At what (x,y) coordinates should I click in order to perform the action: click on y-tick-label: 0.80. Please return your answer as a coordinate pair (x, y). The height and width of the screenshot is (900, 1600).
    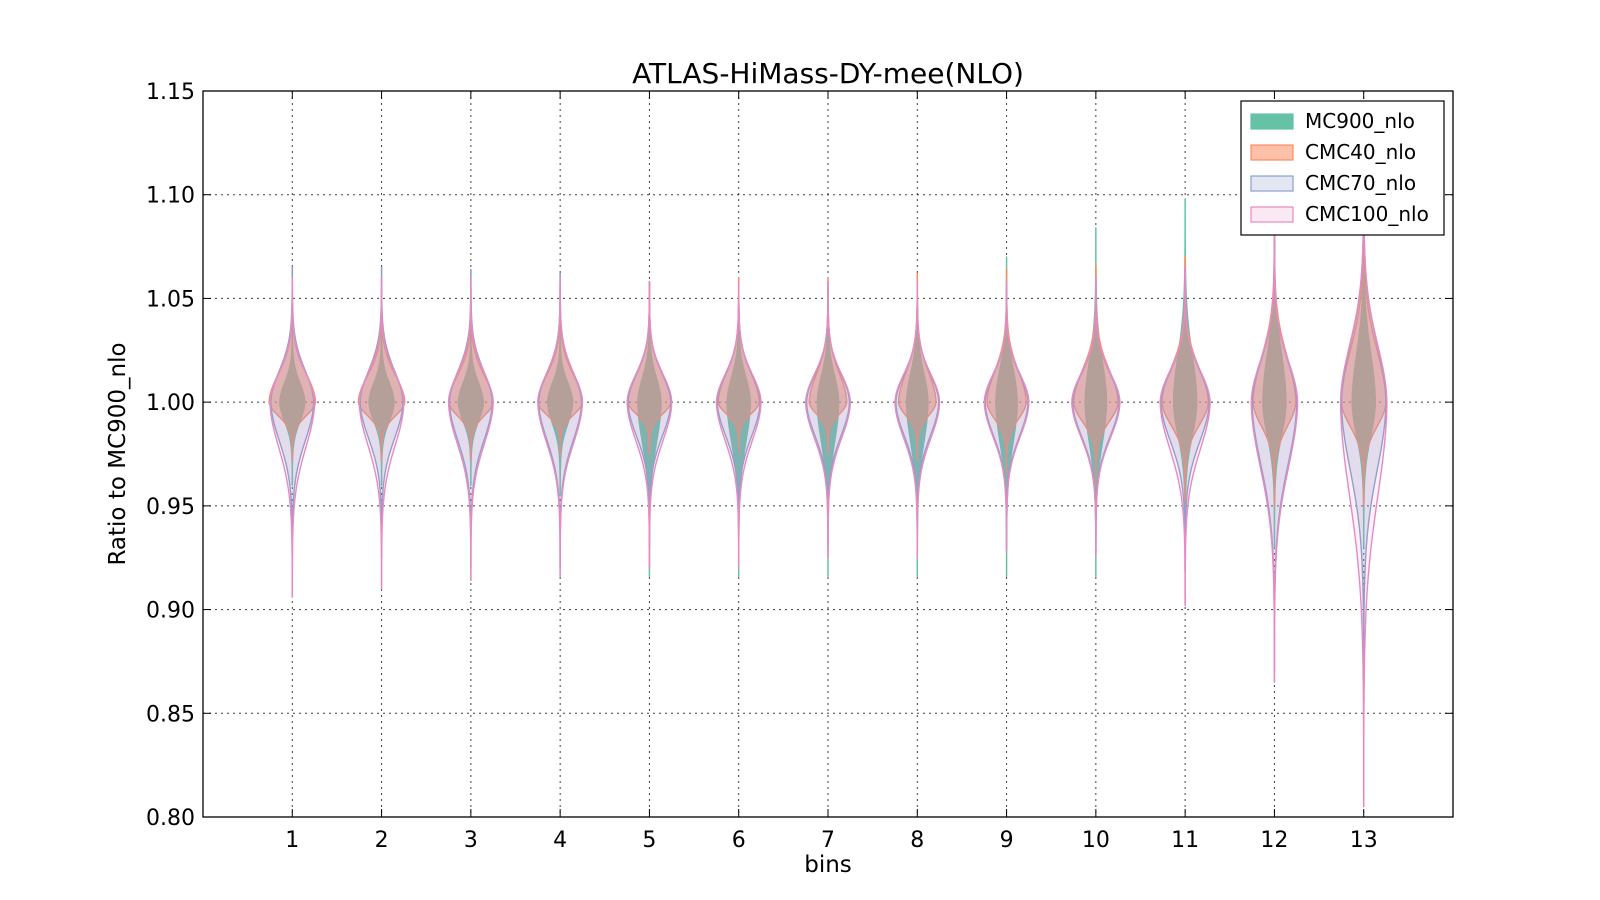
    Looking at the image, I should click on (170, 818).